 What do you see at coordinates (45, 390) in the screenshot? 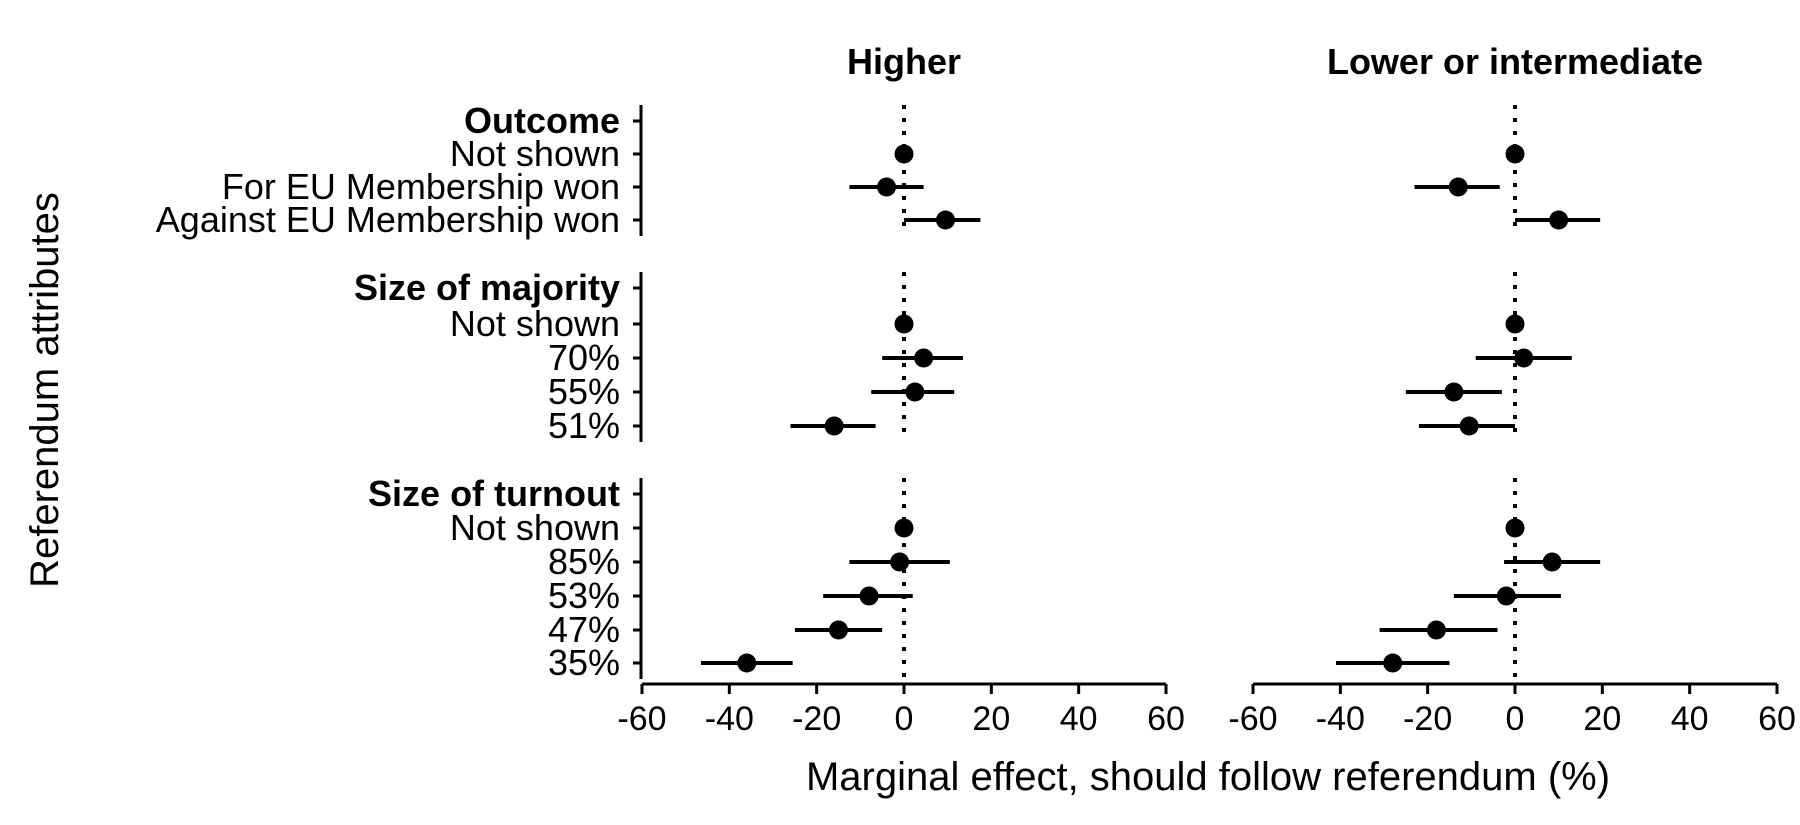
I see `y-axis-title: Referendum attributes` at bounding box center [45, 390].